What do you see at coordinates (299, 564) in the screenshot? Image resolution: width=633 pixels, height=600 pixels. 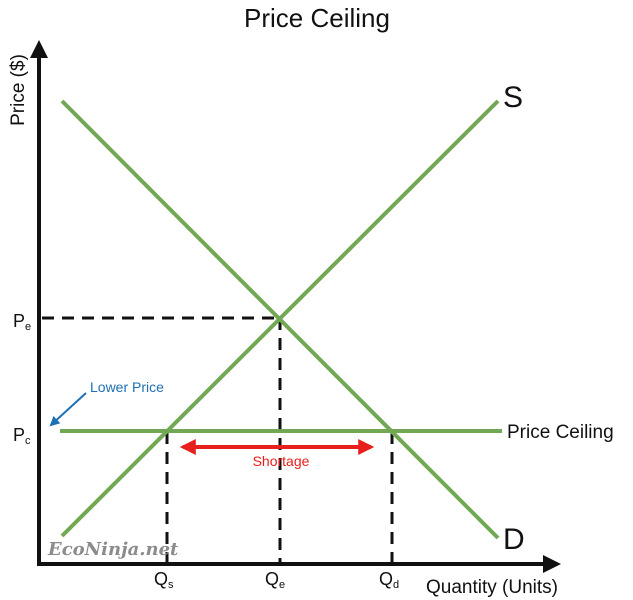 I see `x-axis` at bounding box center [299, 564].